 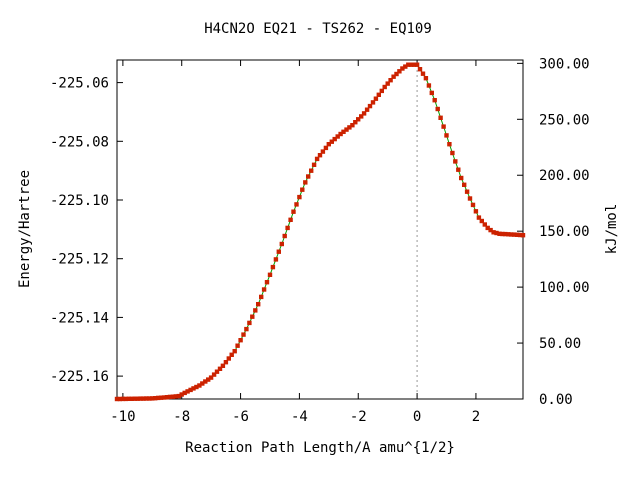 I want to click on x-tick-label: -4, so click(x=299, y=417).